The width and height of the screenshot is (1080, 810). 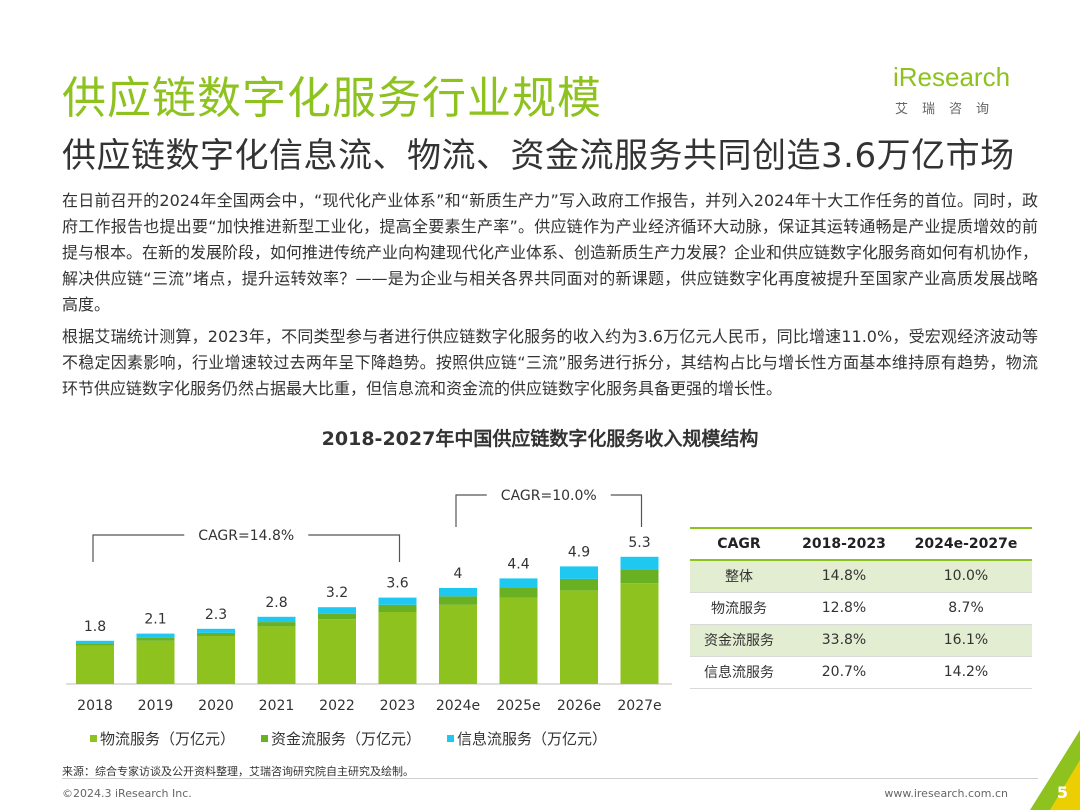 I want to click on x-tick-label: 2025e, so click(x=518, y=706).